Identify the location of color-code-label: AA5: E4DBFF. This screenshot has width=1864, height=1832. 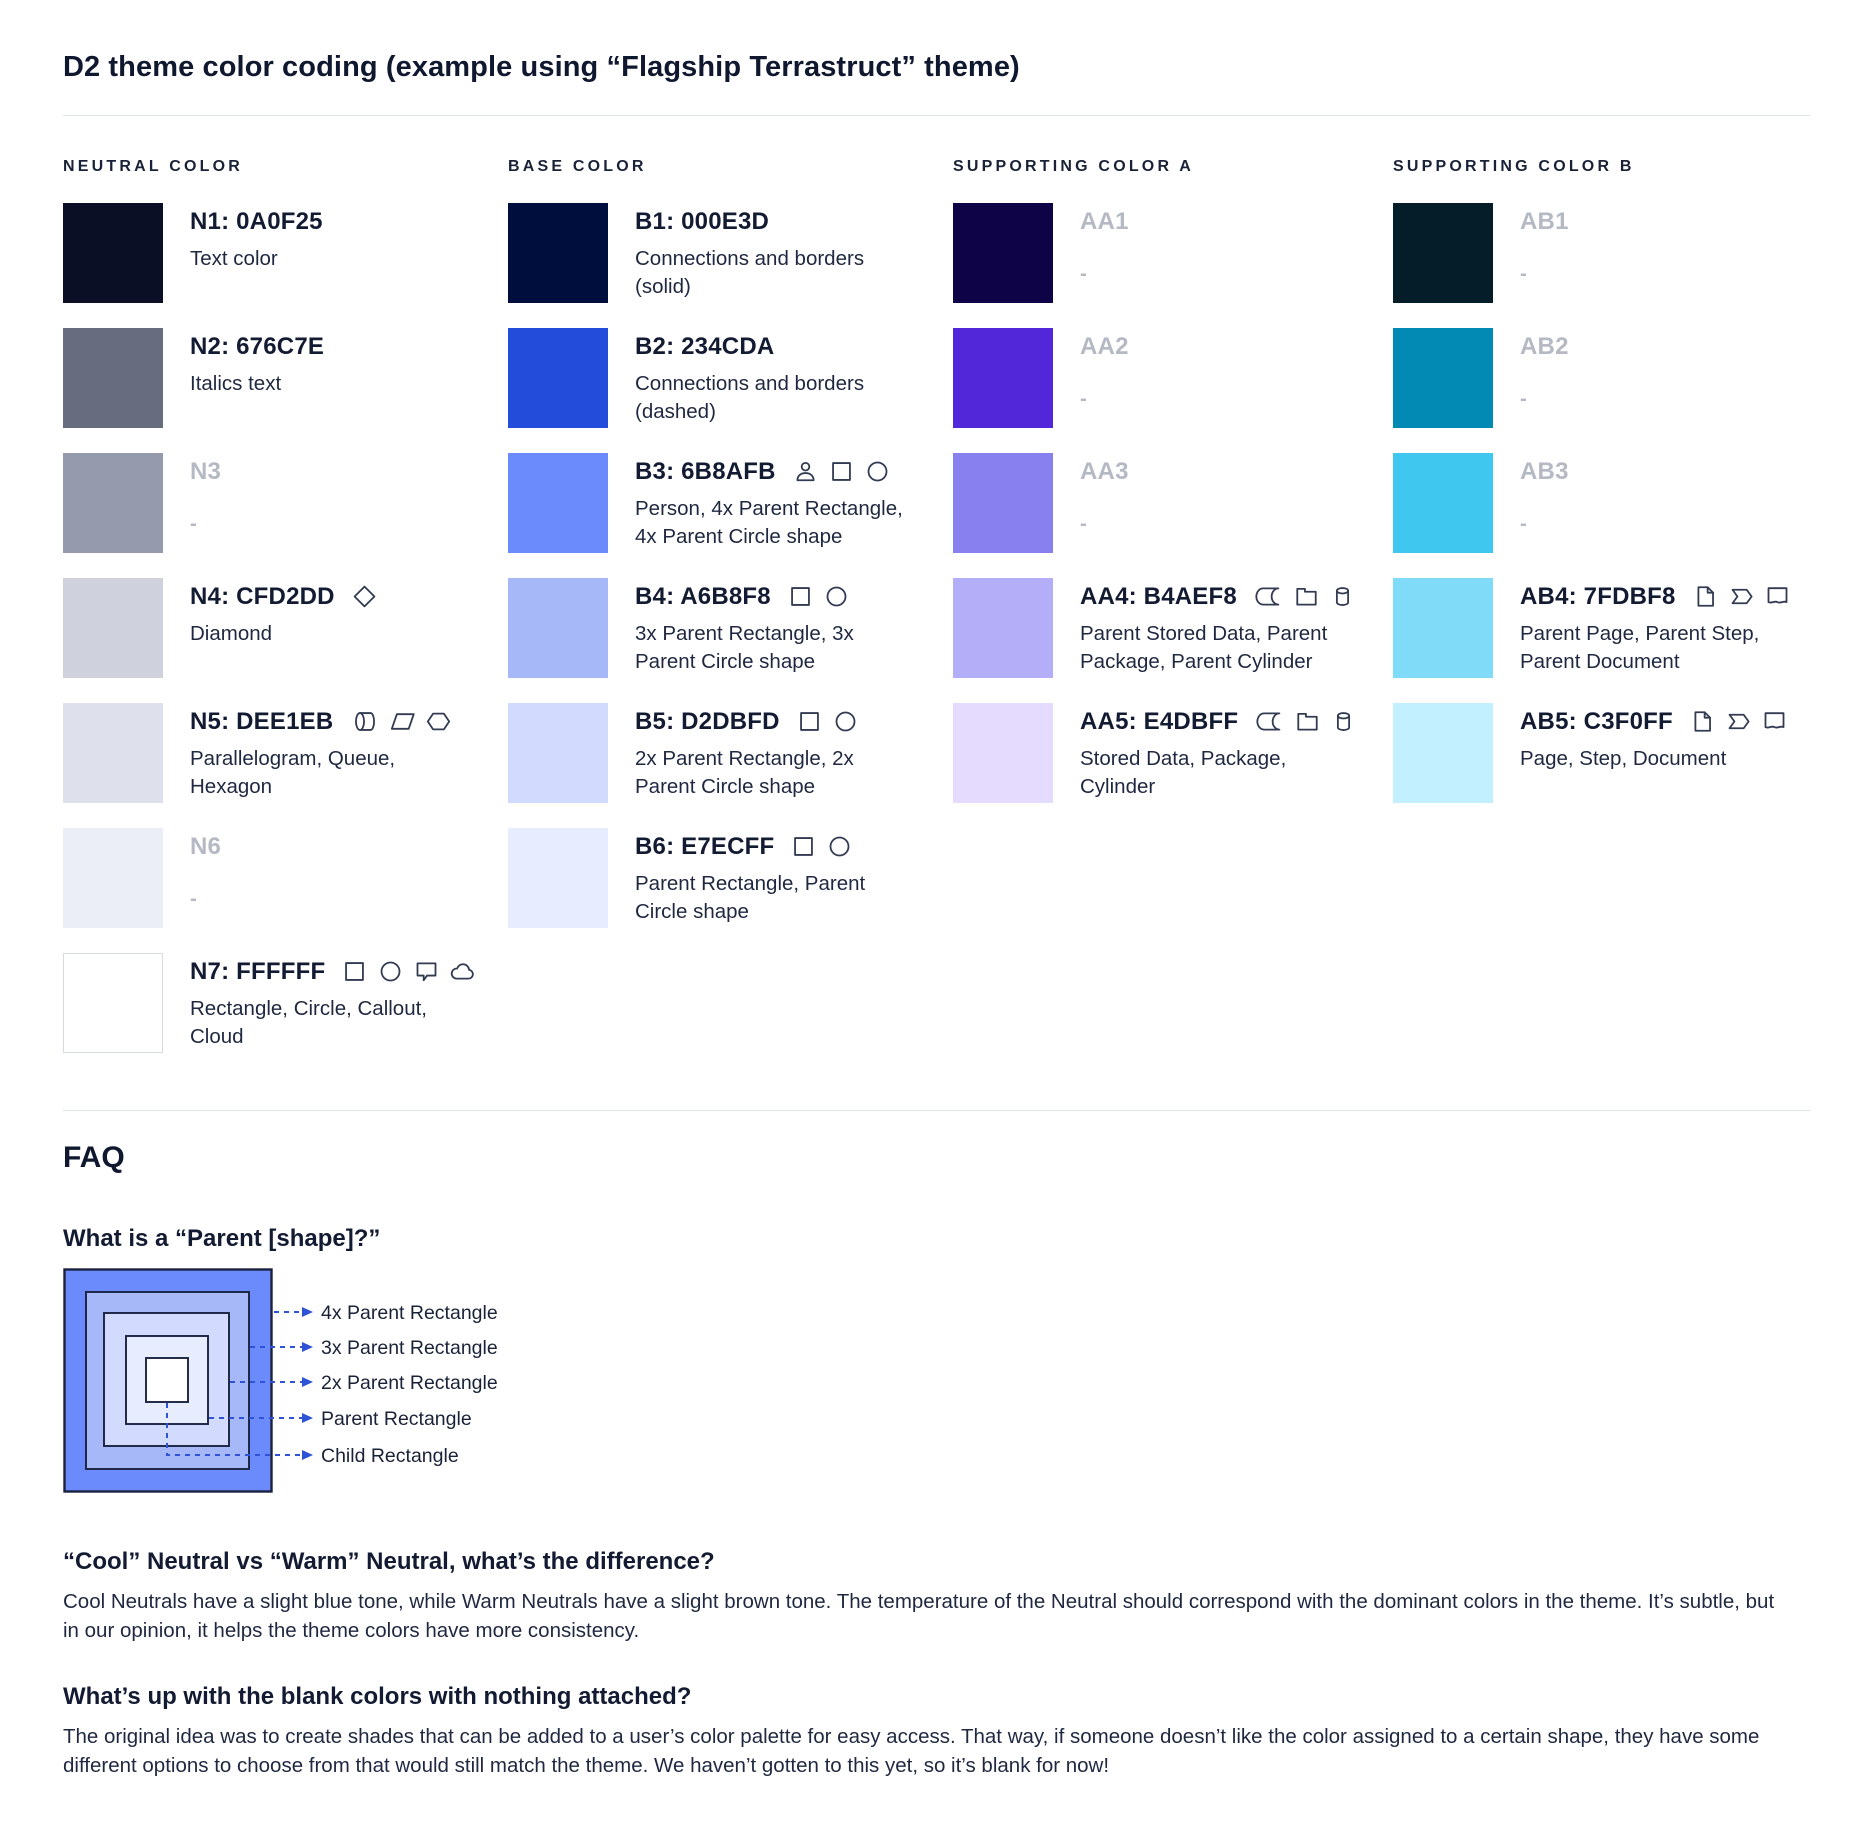
(1159, 721).